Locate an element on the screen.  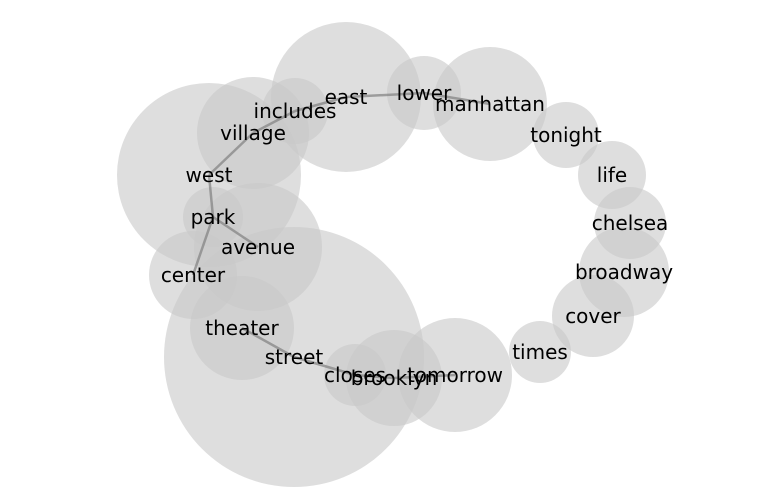
word-label-cover: cover is located at coordinates (593, 316).